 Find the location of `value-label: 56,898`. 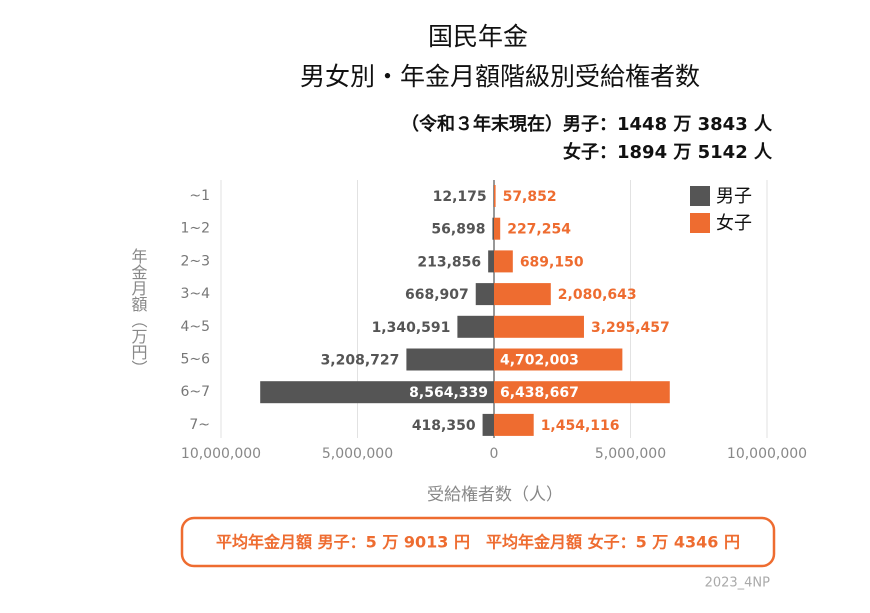

value-label: 56,898 is located at coordinates (458, 230).